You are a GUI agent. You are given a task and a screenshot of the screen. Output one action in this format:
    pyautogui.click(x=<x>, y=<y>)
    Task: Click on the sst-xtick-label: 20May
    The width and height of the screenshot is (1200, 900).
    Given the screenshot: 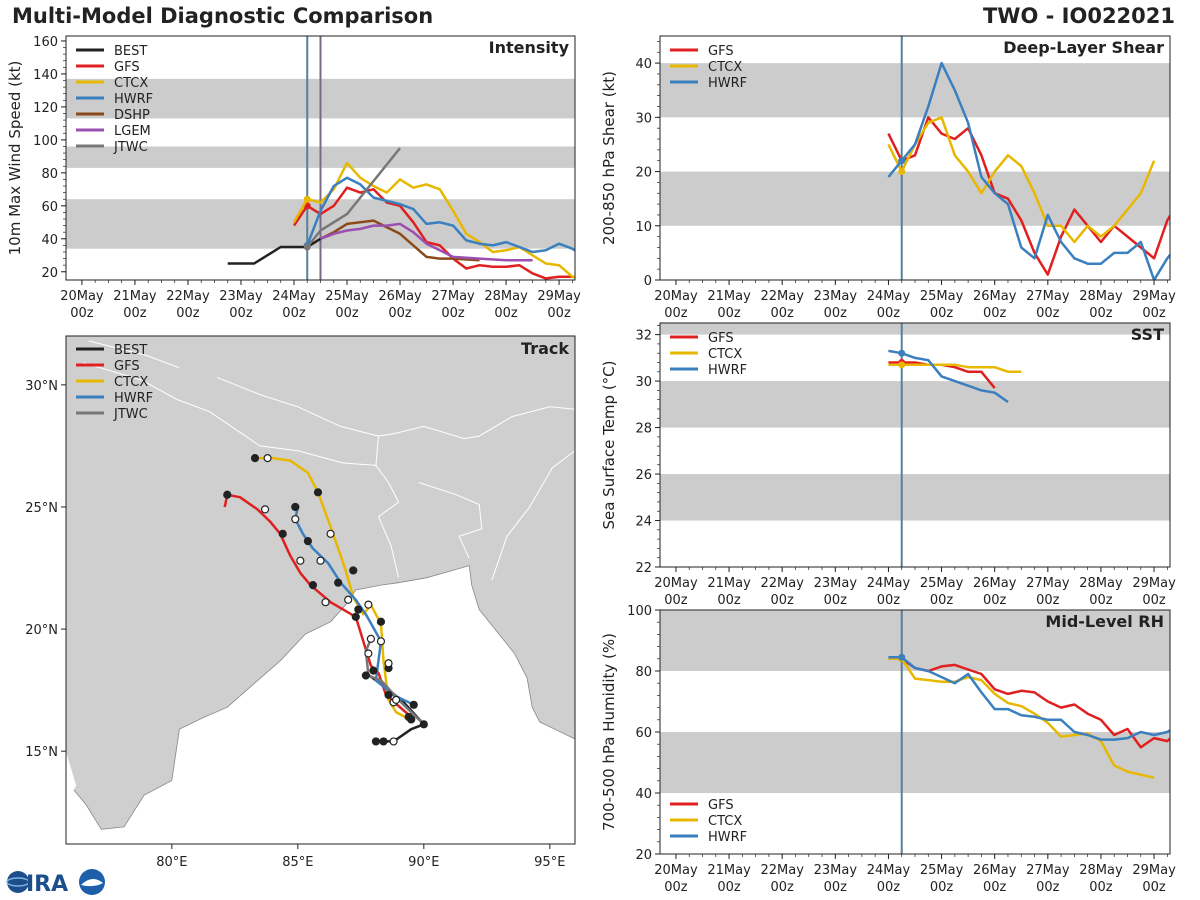 What is the action you would take?
    pyautogui.click(x=676, y=583)
    